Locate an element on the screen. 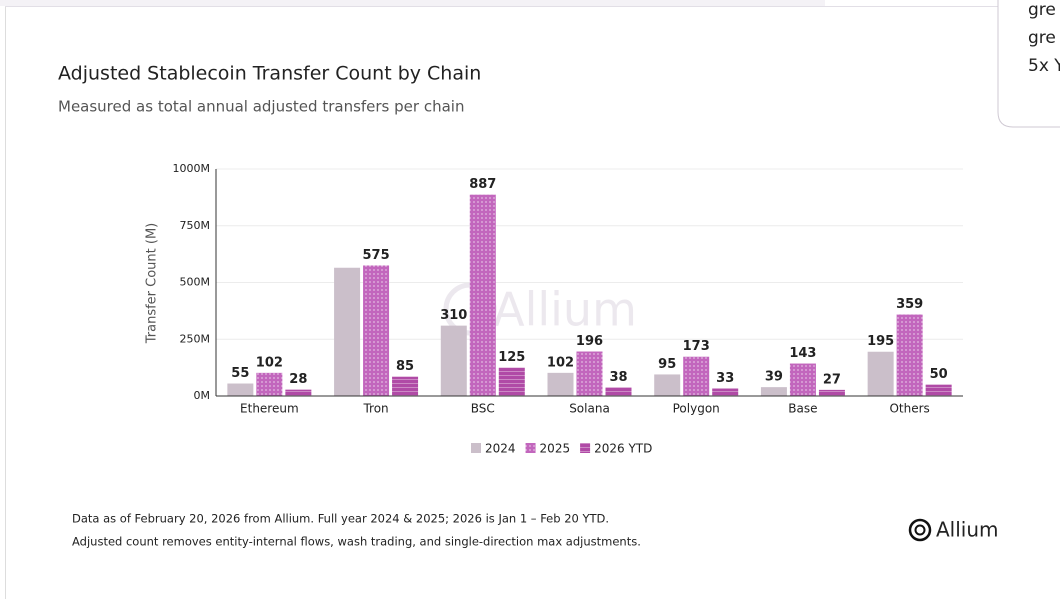 The image size is (1060, 603). value-label: 195 is located at coordinates (880, 341).